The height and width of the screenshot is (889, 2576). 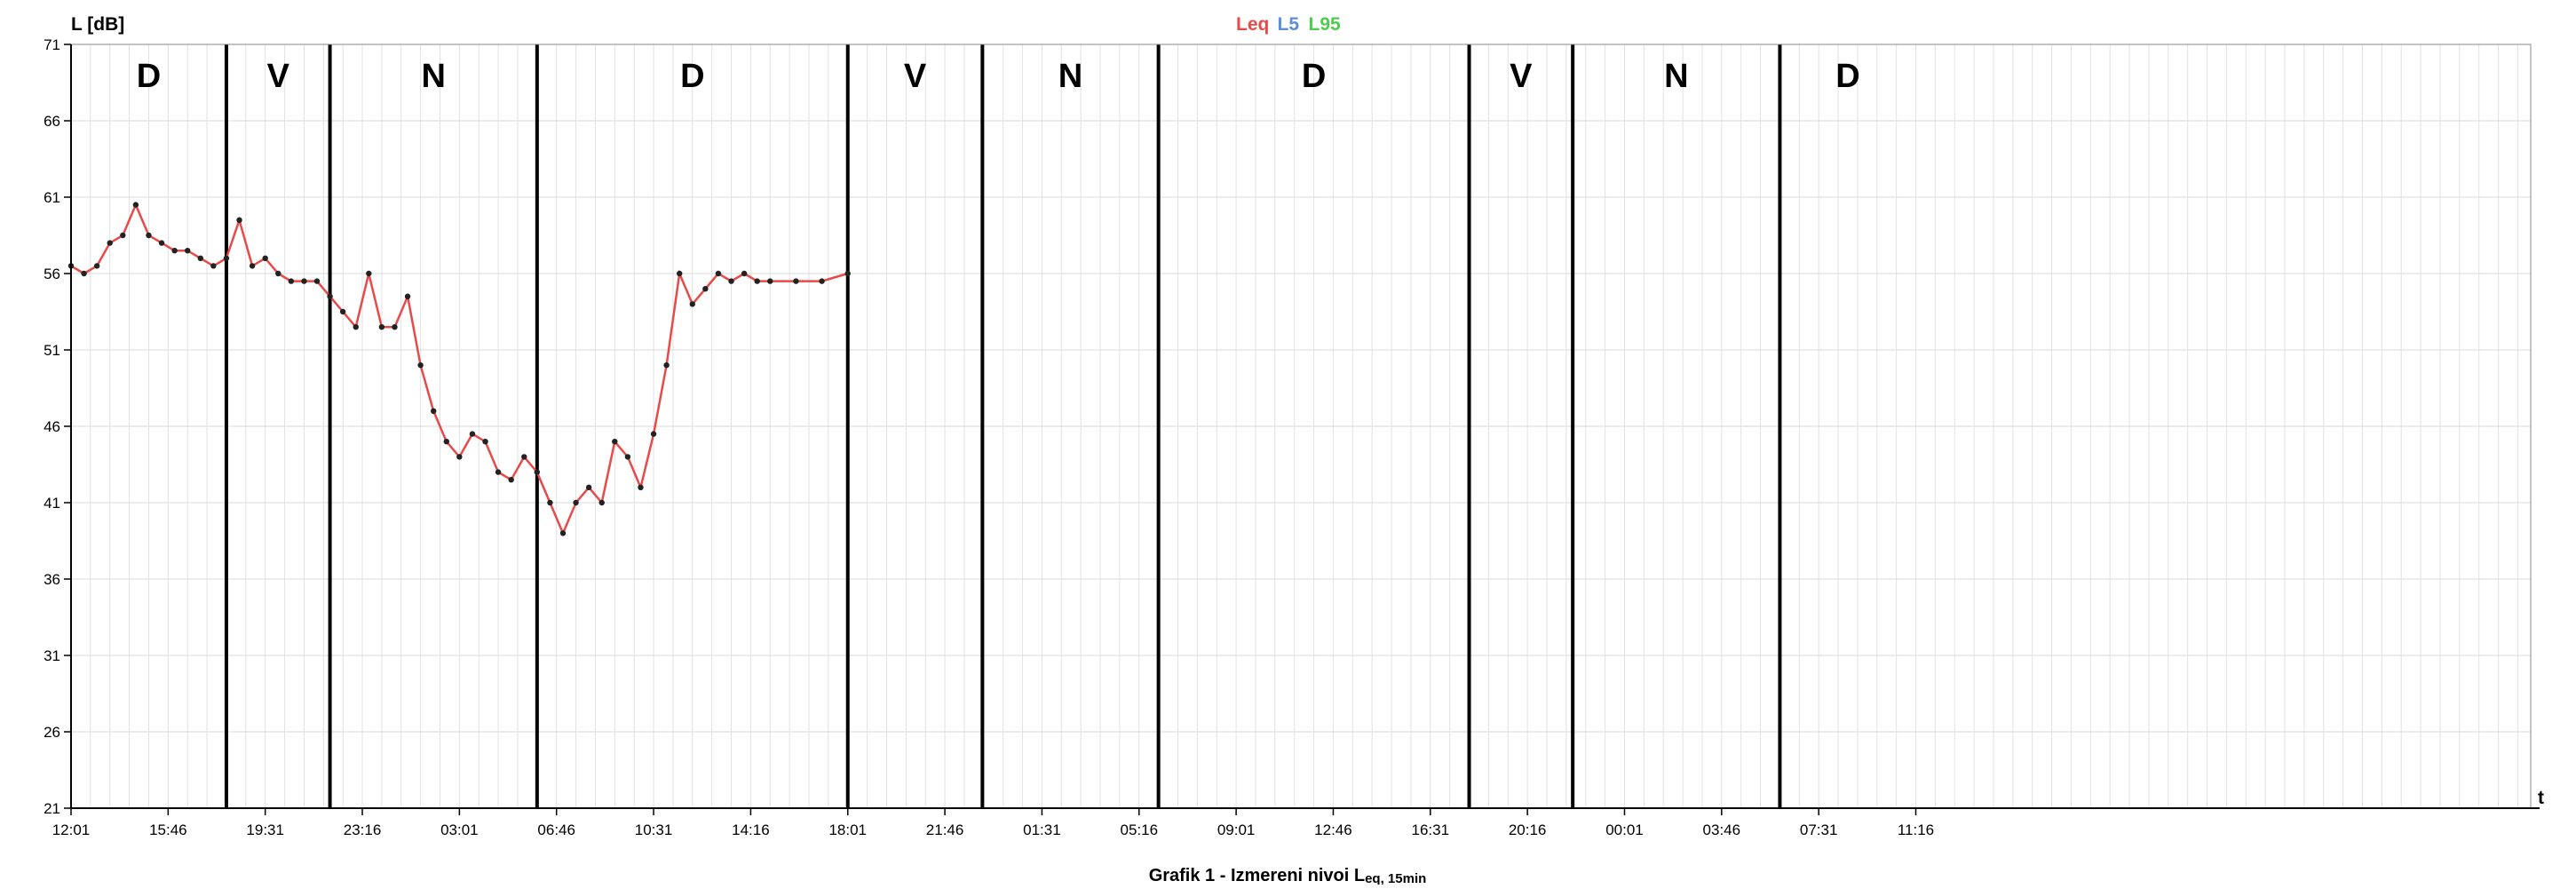 I want to click on y-tick-label: 31, so click(x=52, y=655).